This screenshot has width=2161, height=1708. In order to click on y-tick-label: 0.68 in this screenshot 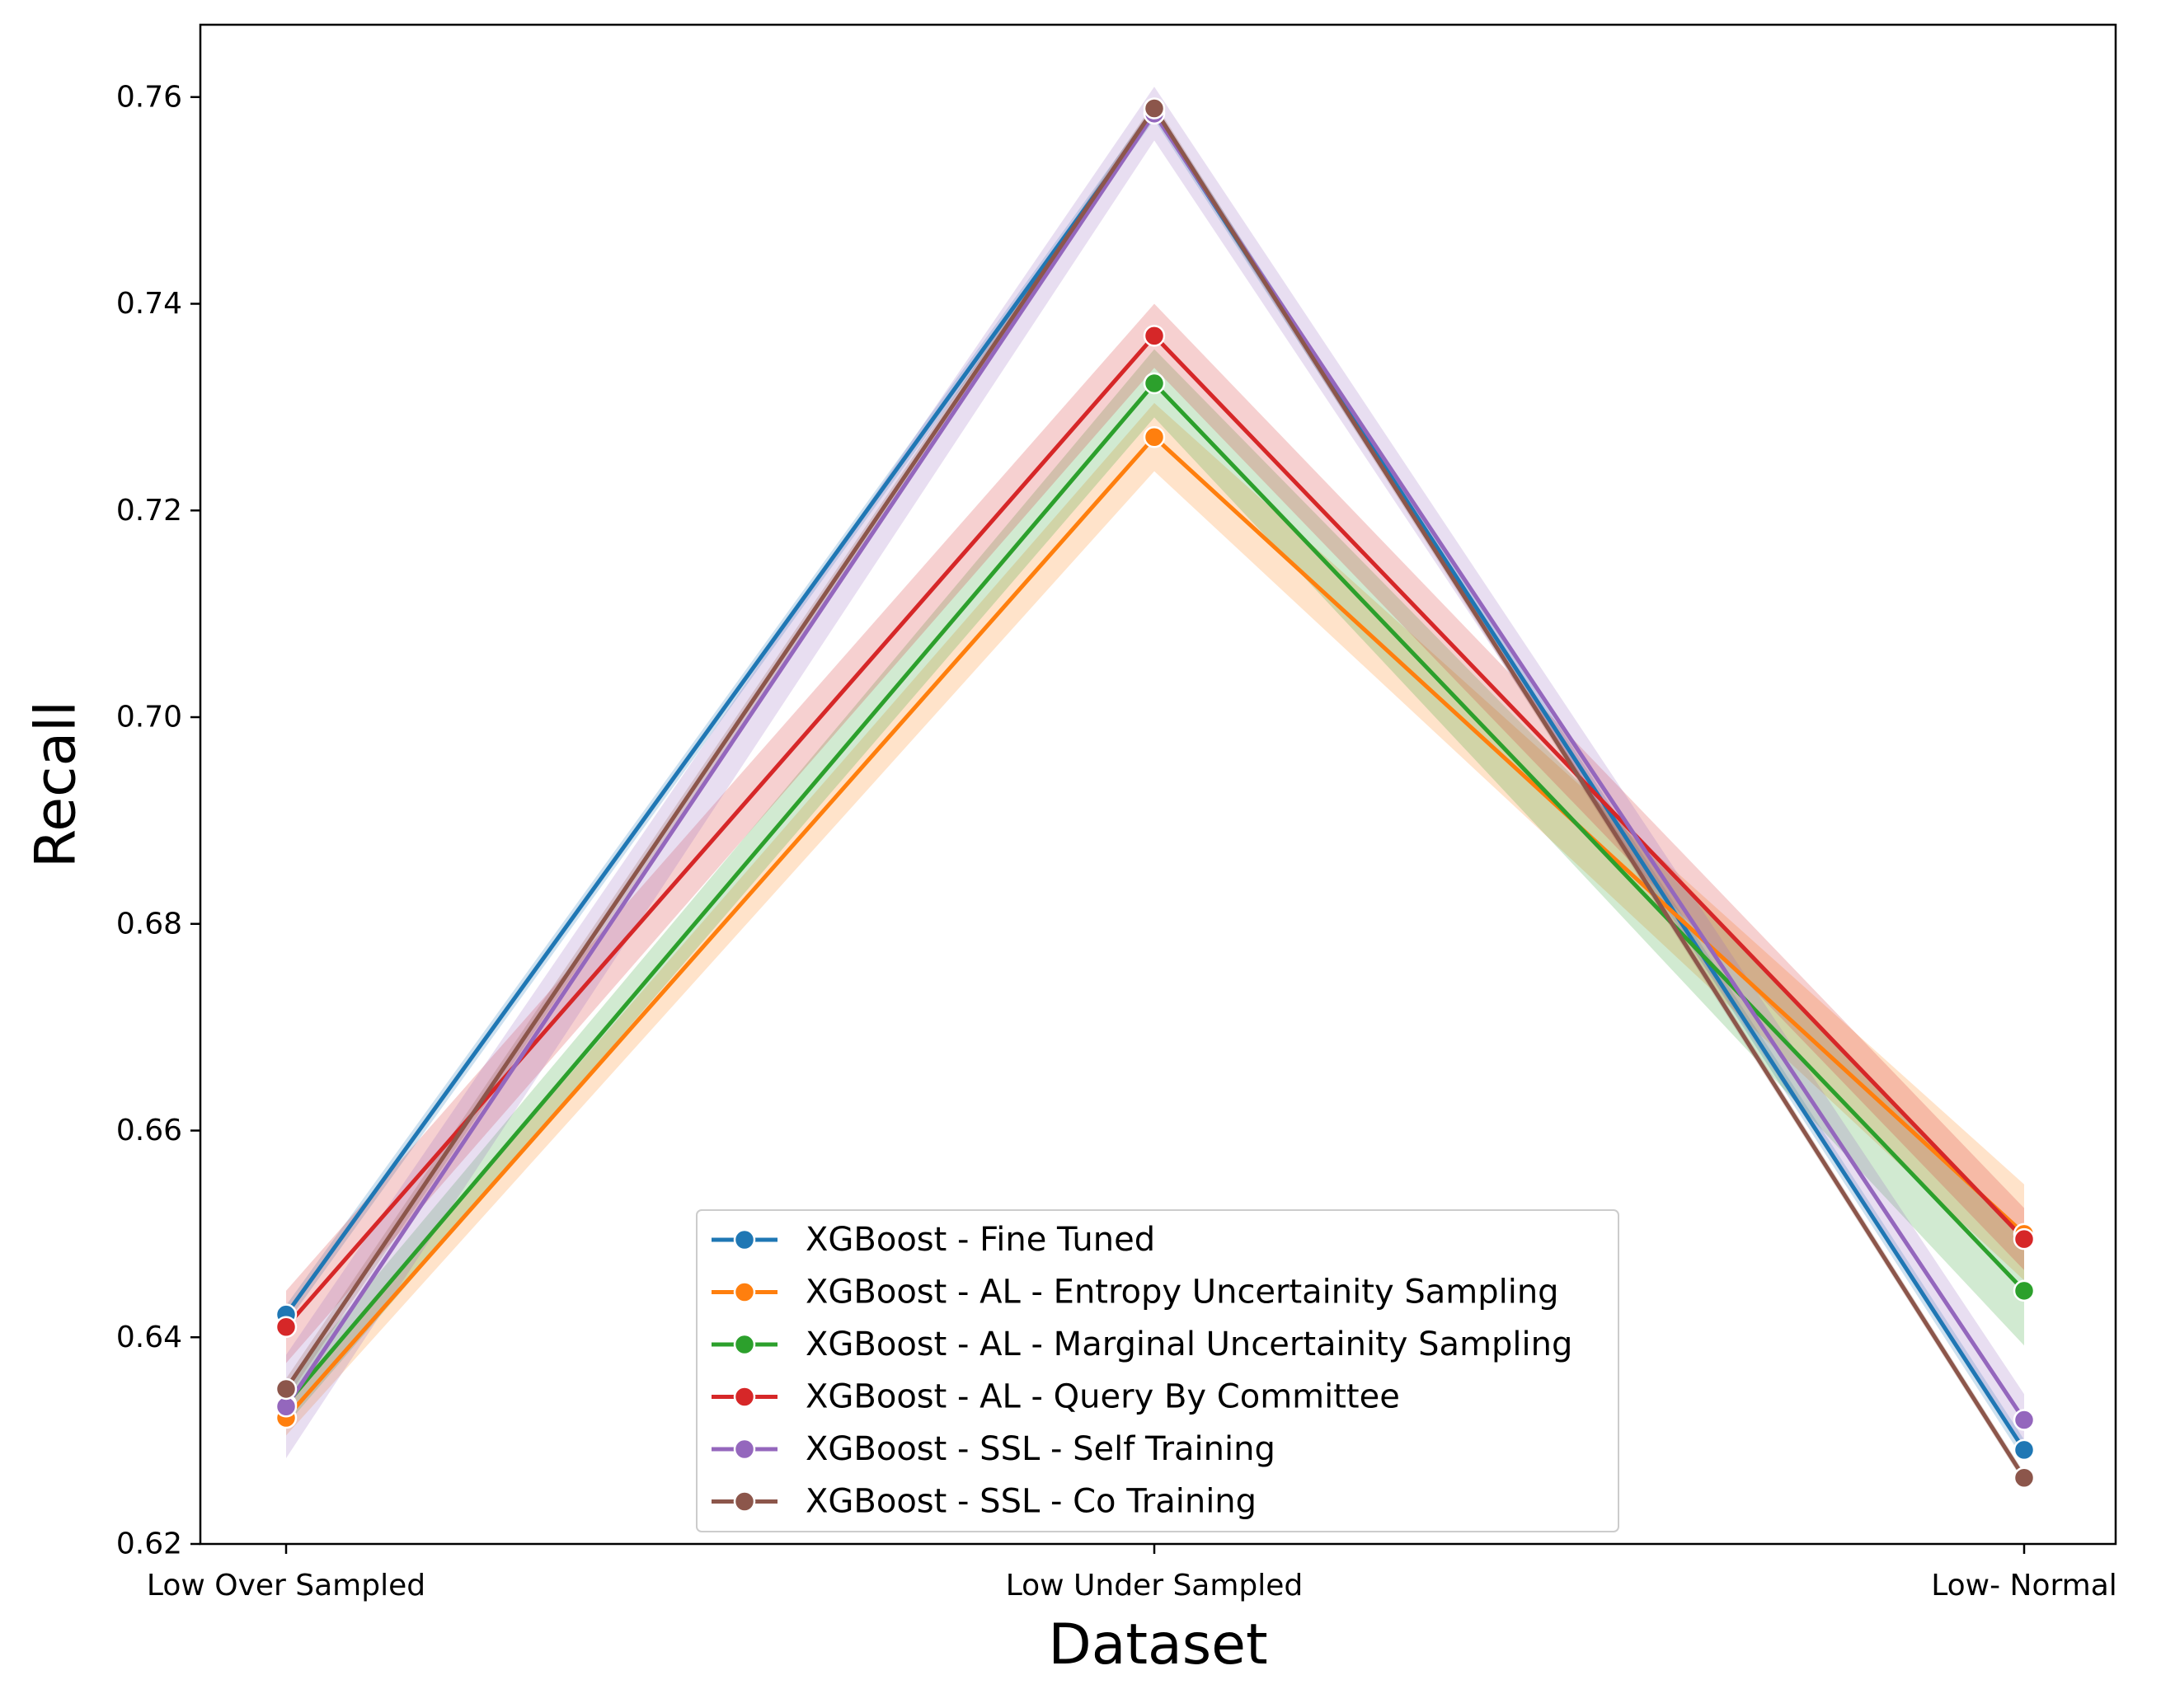, I will do `click(149, 924)`.